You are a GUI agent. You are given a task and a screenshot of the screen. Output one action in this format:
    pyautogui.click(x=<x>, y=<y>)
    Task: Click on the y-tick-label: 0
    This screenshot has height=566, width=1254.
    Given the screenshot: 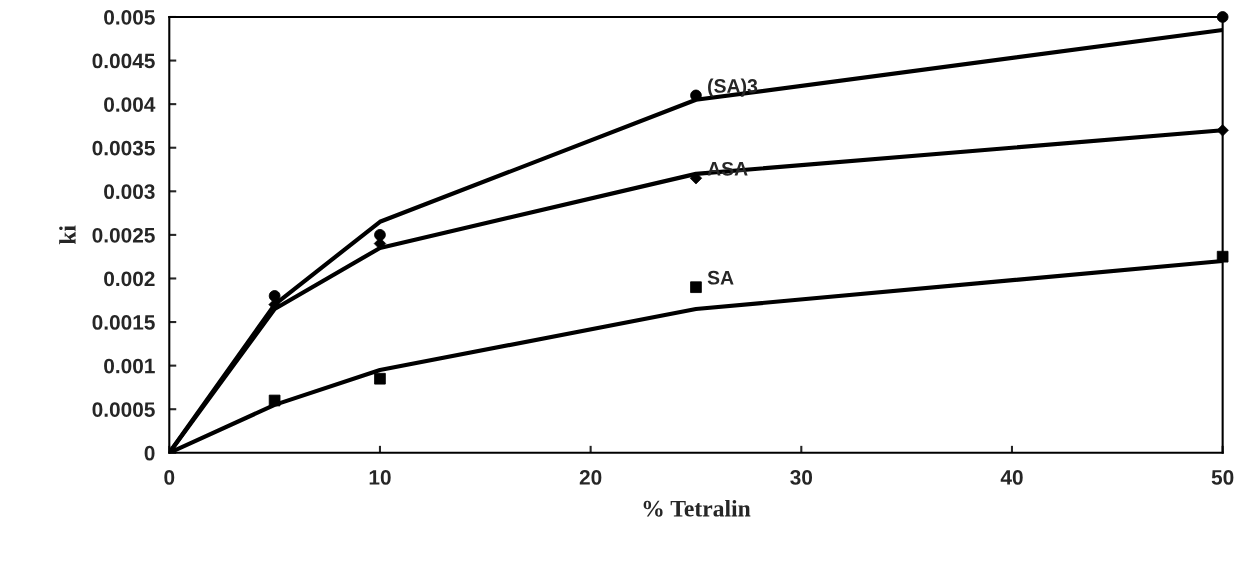 What is the action you would take?
    pyautogui.click(x=149, y=453)
    